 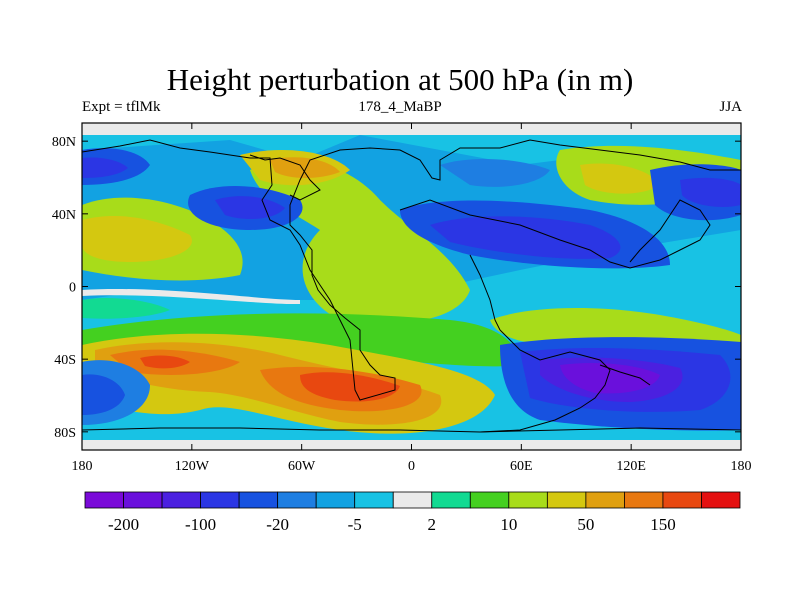 I want to click on x-tick-label: 120W, so click(x=192, y=466).